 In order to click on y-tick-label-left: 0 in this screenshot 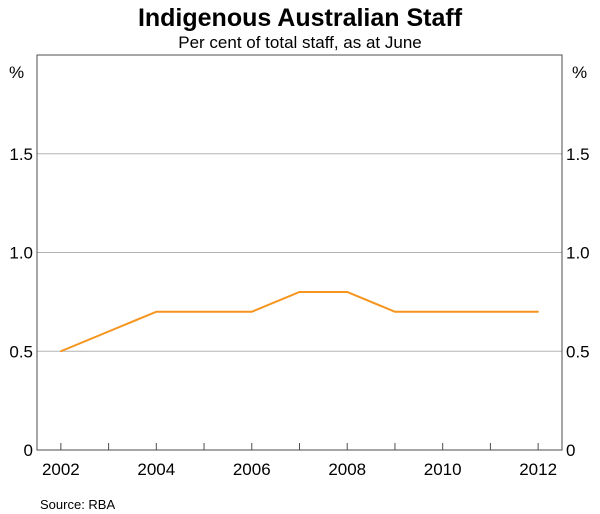, I will do `click(28, 450)`.